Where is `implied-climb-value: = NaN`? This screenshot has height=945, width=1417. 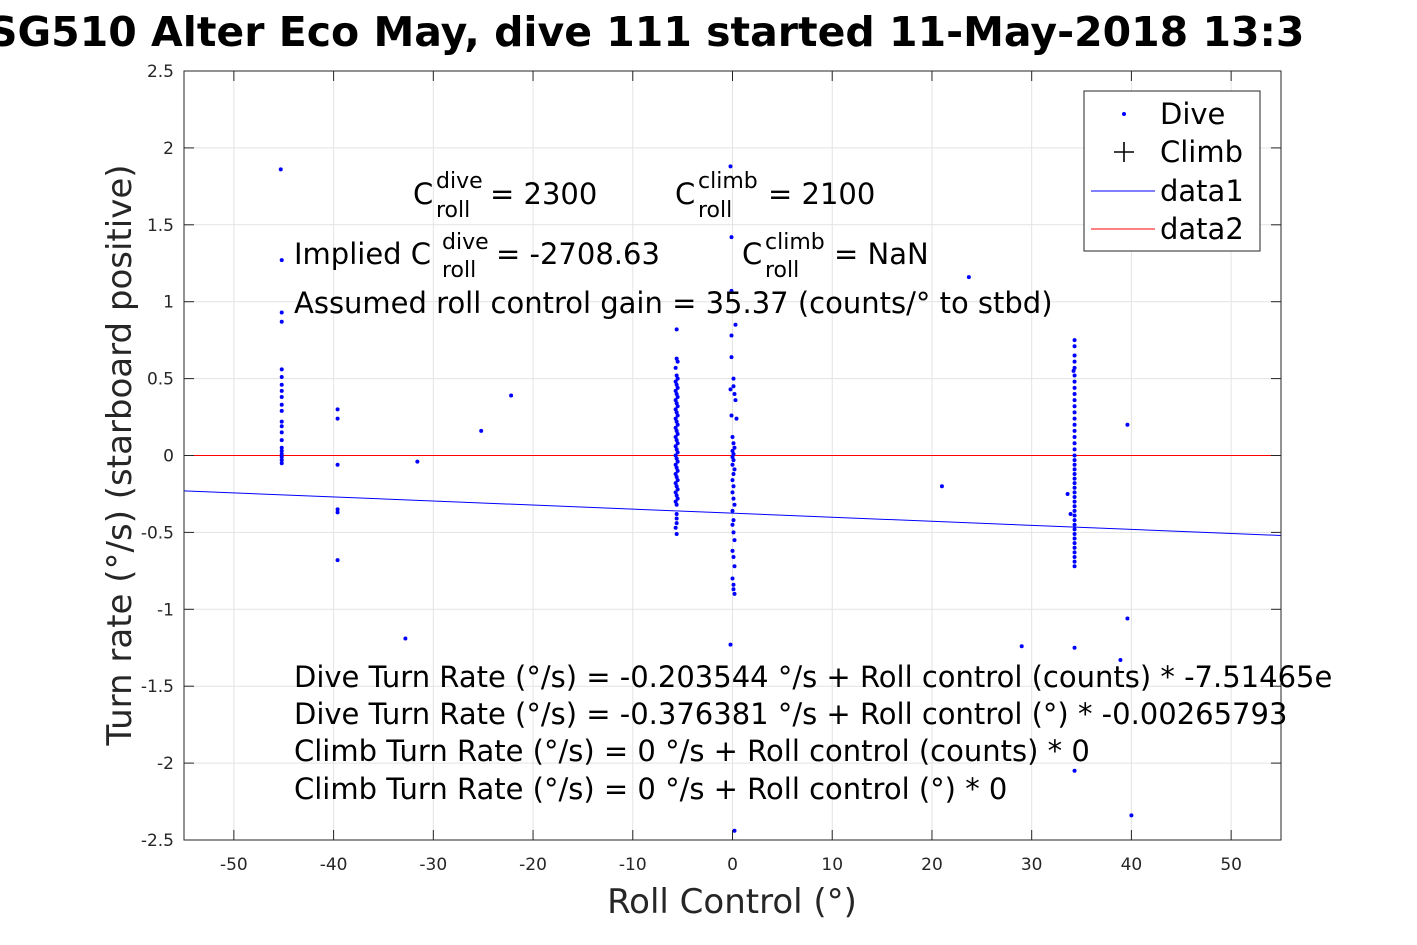 implied-climb-value: = NaN is located at coordinates (881, 254).